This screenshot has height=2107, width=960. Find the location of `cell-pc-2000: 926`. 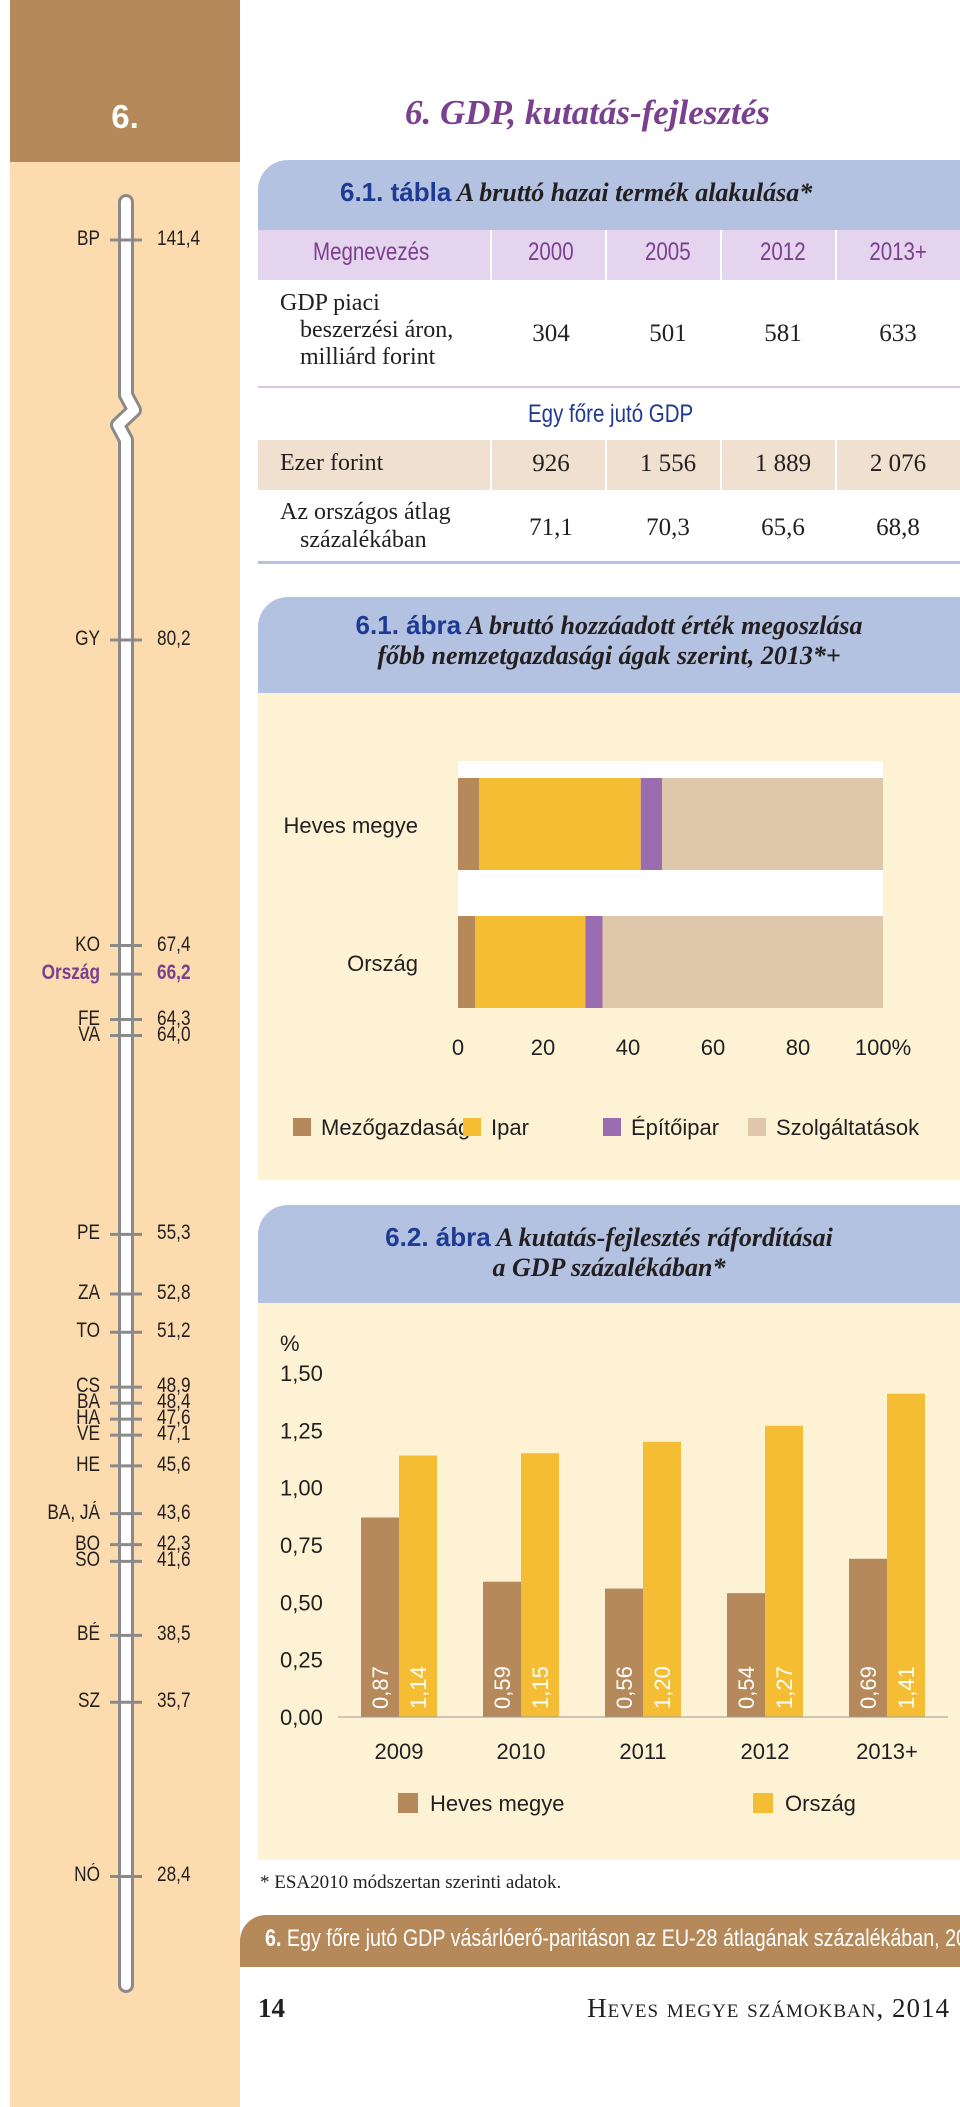

cell-pc-2000: 926 is located at coordinates (551, 463).